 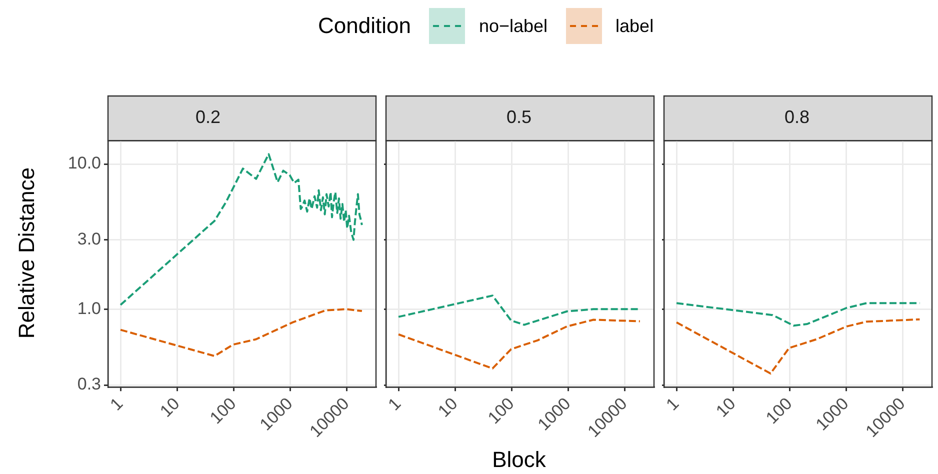 I want to click on y-tick-label: 3.0, so click(x=89, y=239).